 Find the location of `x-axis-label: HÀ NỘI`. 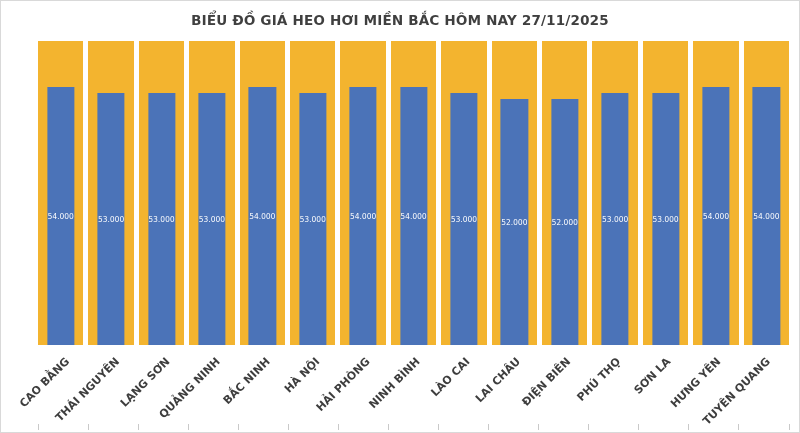

x-axis-label: HÀ NỘI is located at coordinates (302, 375).